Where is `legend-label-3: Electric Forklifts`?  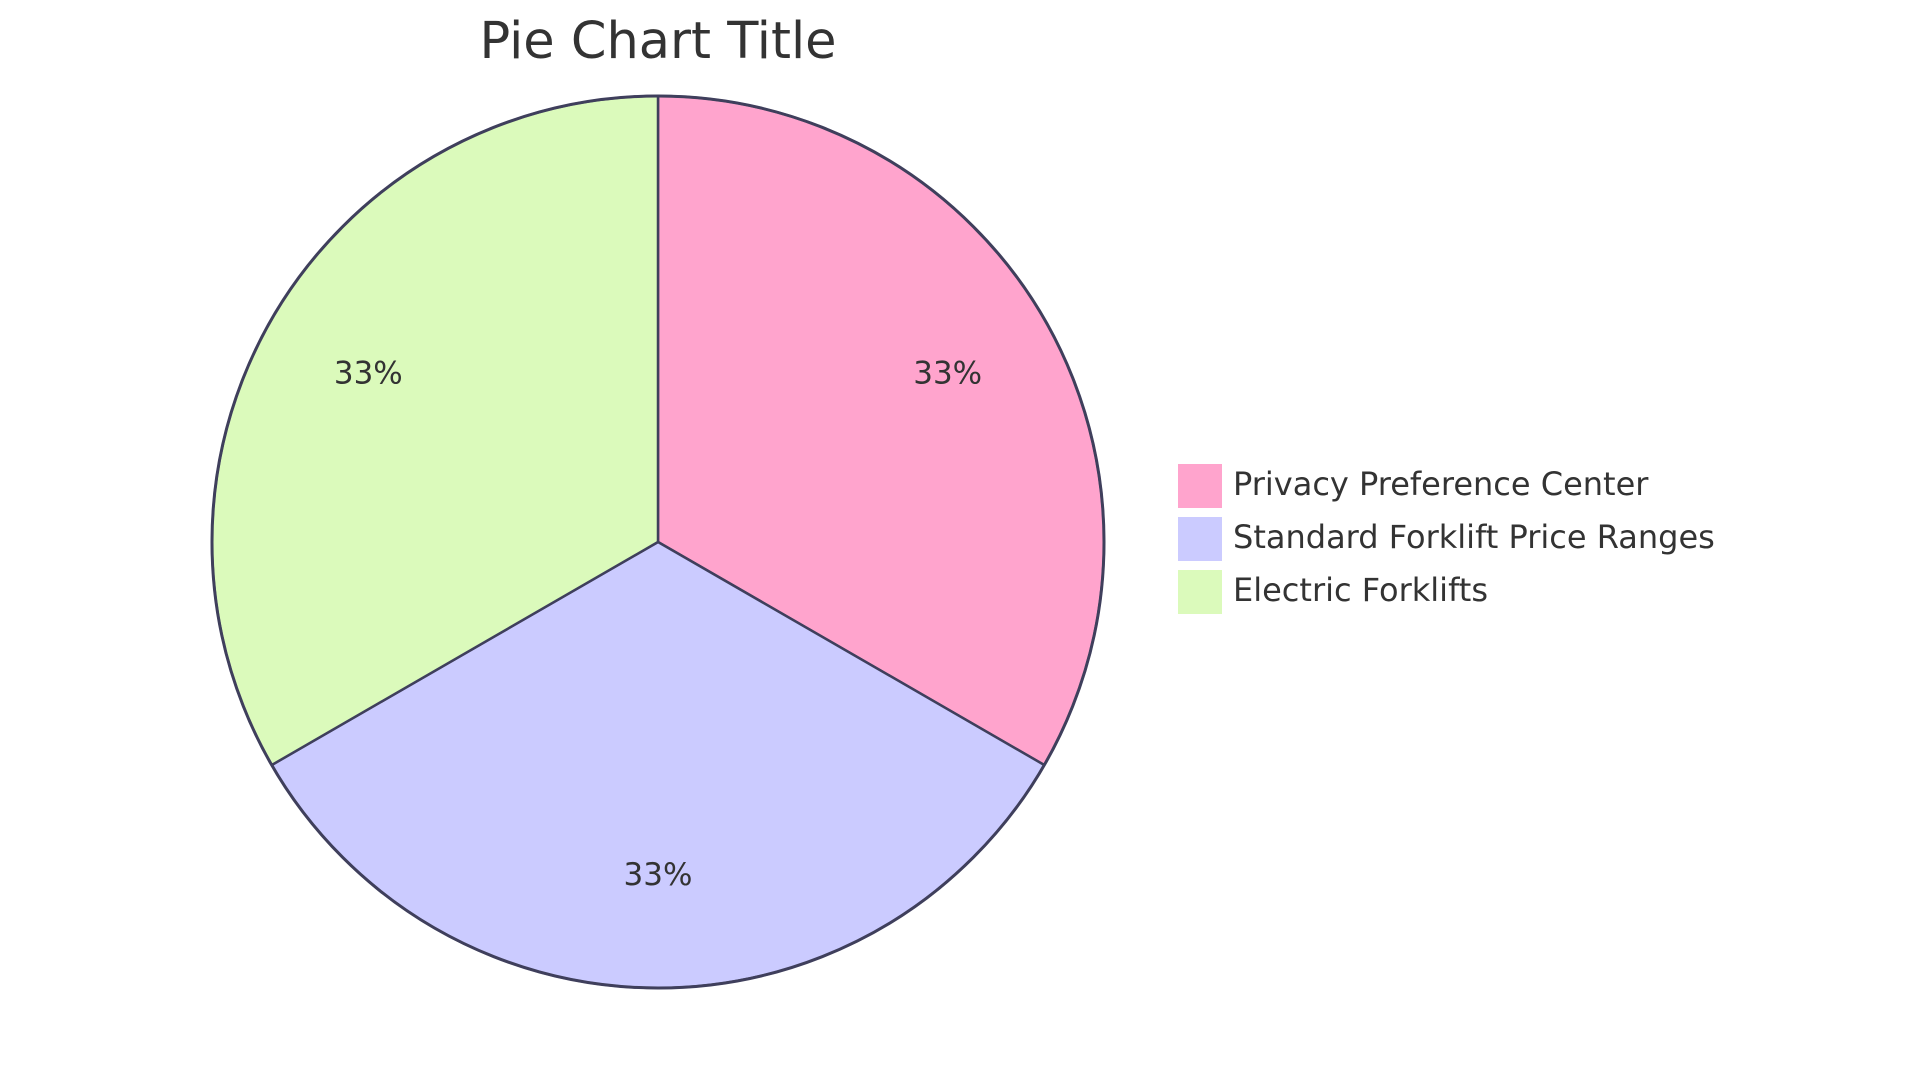
legend-label-3: Electric Forklifts is located at coordinates (1360, 590).